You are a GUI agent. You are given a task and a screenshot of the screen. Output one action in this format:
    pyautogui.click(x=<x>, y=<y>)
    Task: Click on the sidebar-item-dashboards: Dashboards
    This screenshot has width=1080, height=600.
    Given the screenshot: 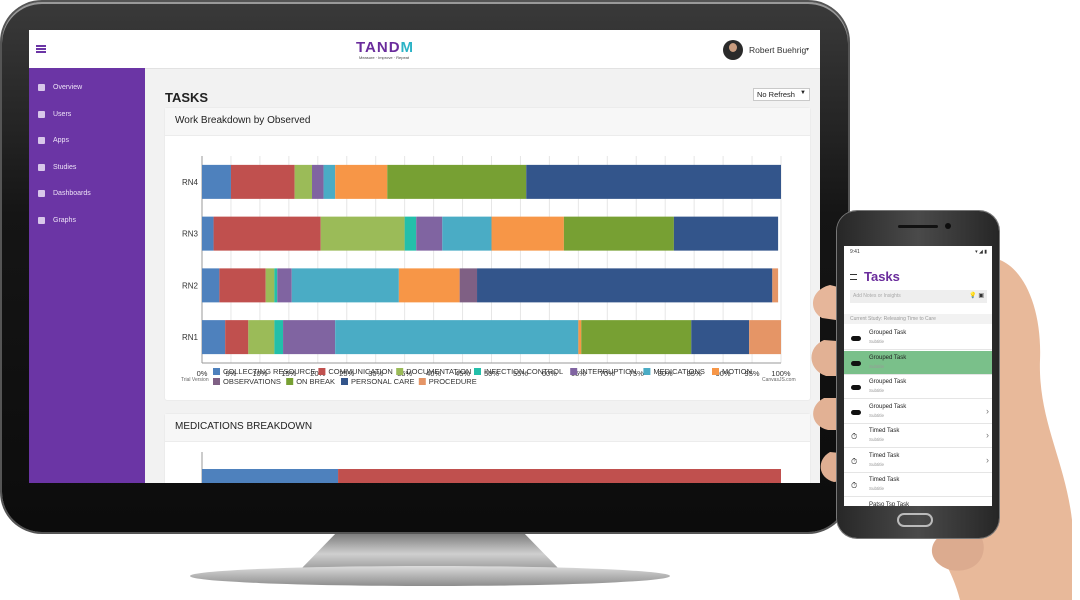 What is the action you would take?
    pyautogui.click(x=64, y=193)
    